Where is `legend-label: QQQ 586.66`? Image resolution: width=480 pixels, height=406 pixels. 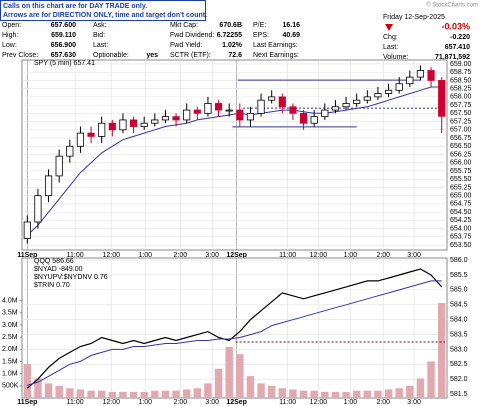
legend-label: QQQ 586.66 is located at coordinates (54, 261).